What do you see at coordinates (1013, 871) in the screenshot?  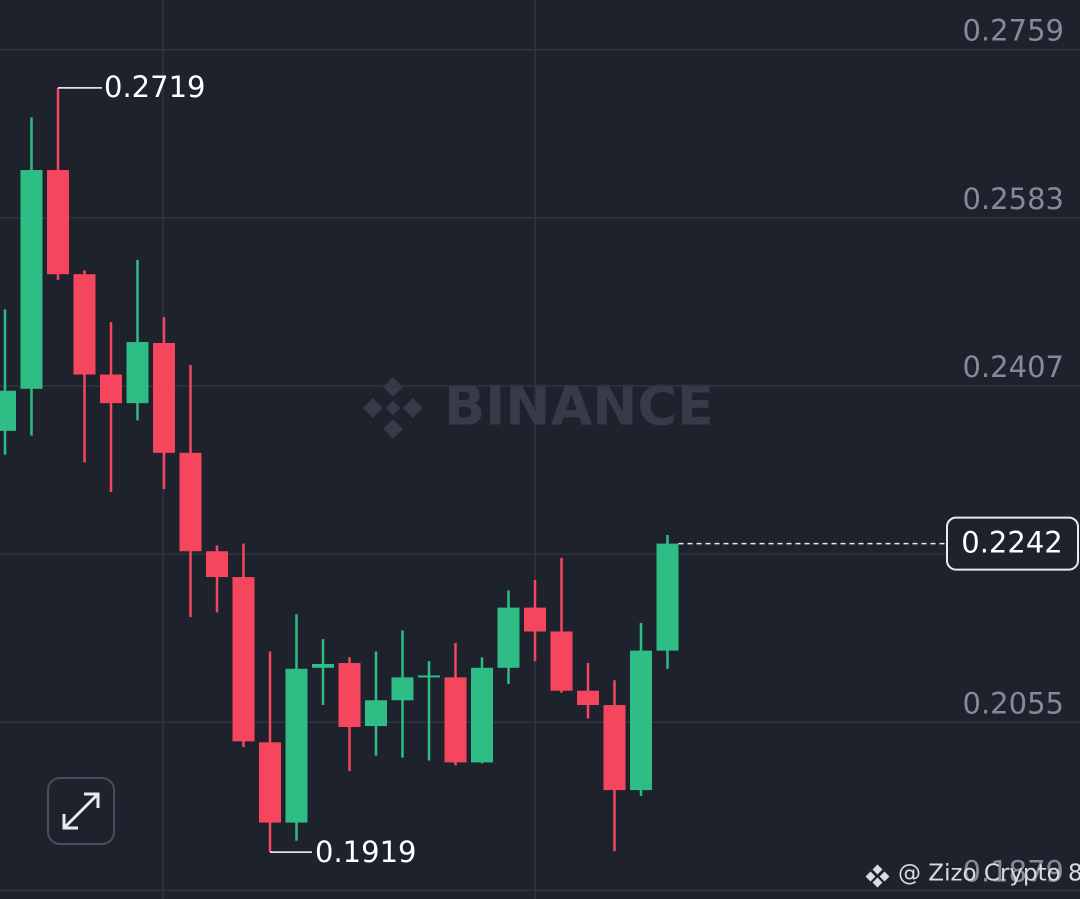 I see `y-tick-label: 0.1879` at bounding box center [1013, 871].